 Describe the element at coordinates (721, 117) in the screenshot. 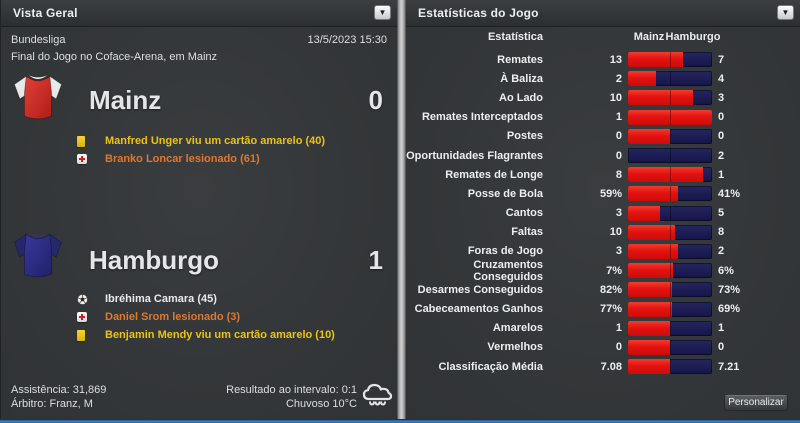

I see `stat-away-value: 0` at that location.